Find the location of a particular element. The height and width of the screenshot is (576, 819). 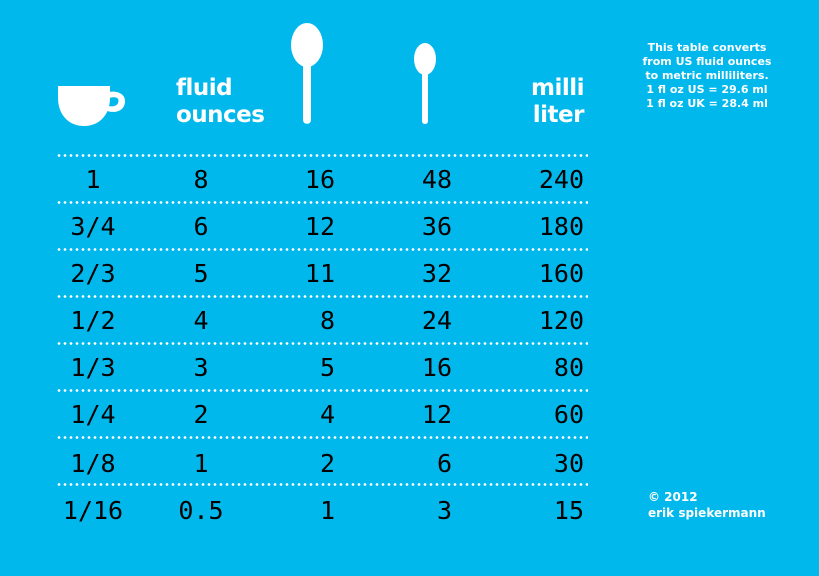

milliliters-cell: 80 is located at coordinates (568, 367).